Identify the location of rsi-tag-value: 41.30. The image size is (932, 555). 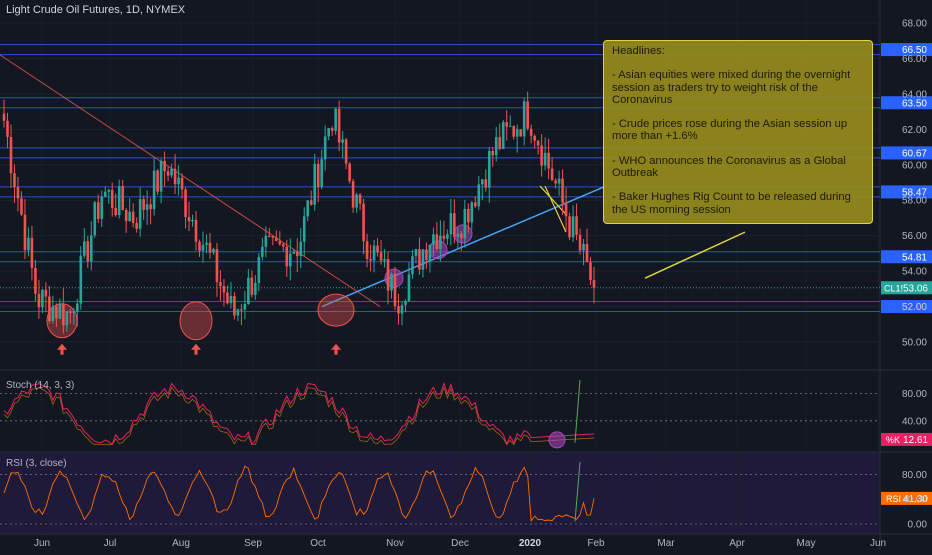
(915, 499).